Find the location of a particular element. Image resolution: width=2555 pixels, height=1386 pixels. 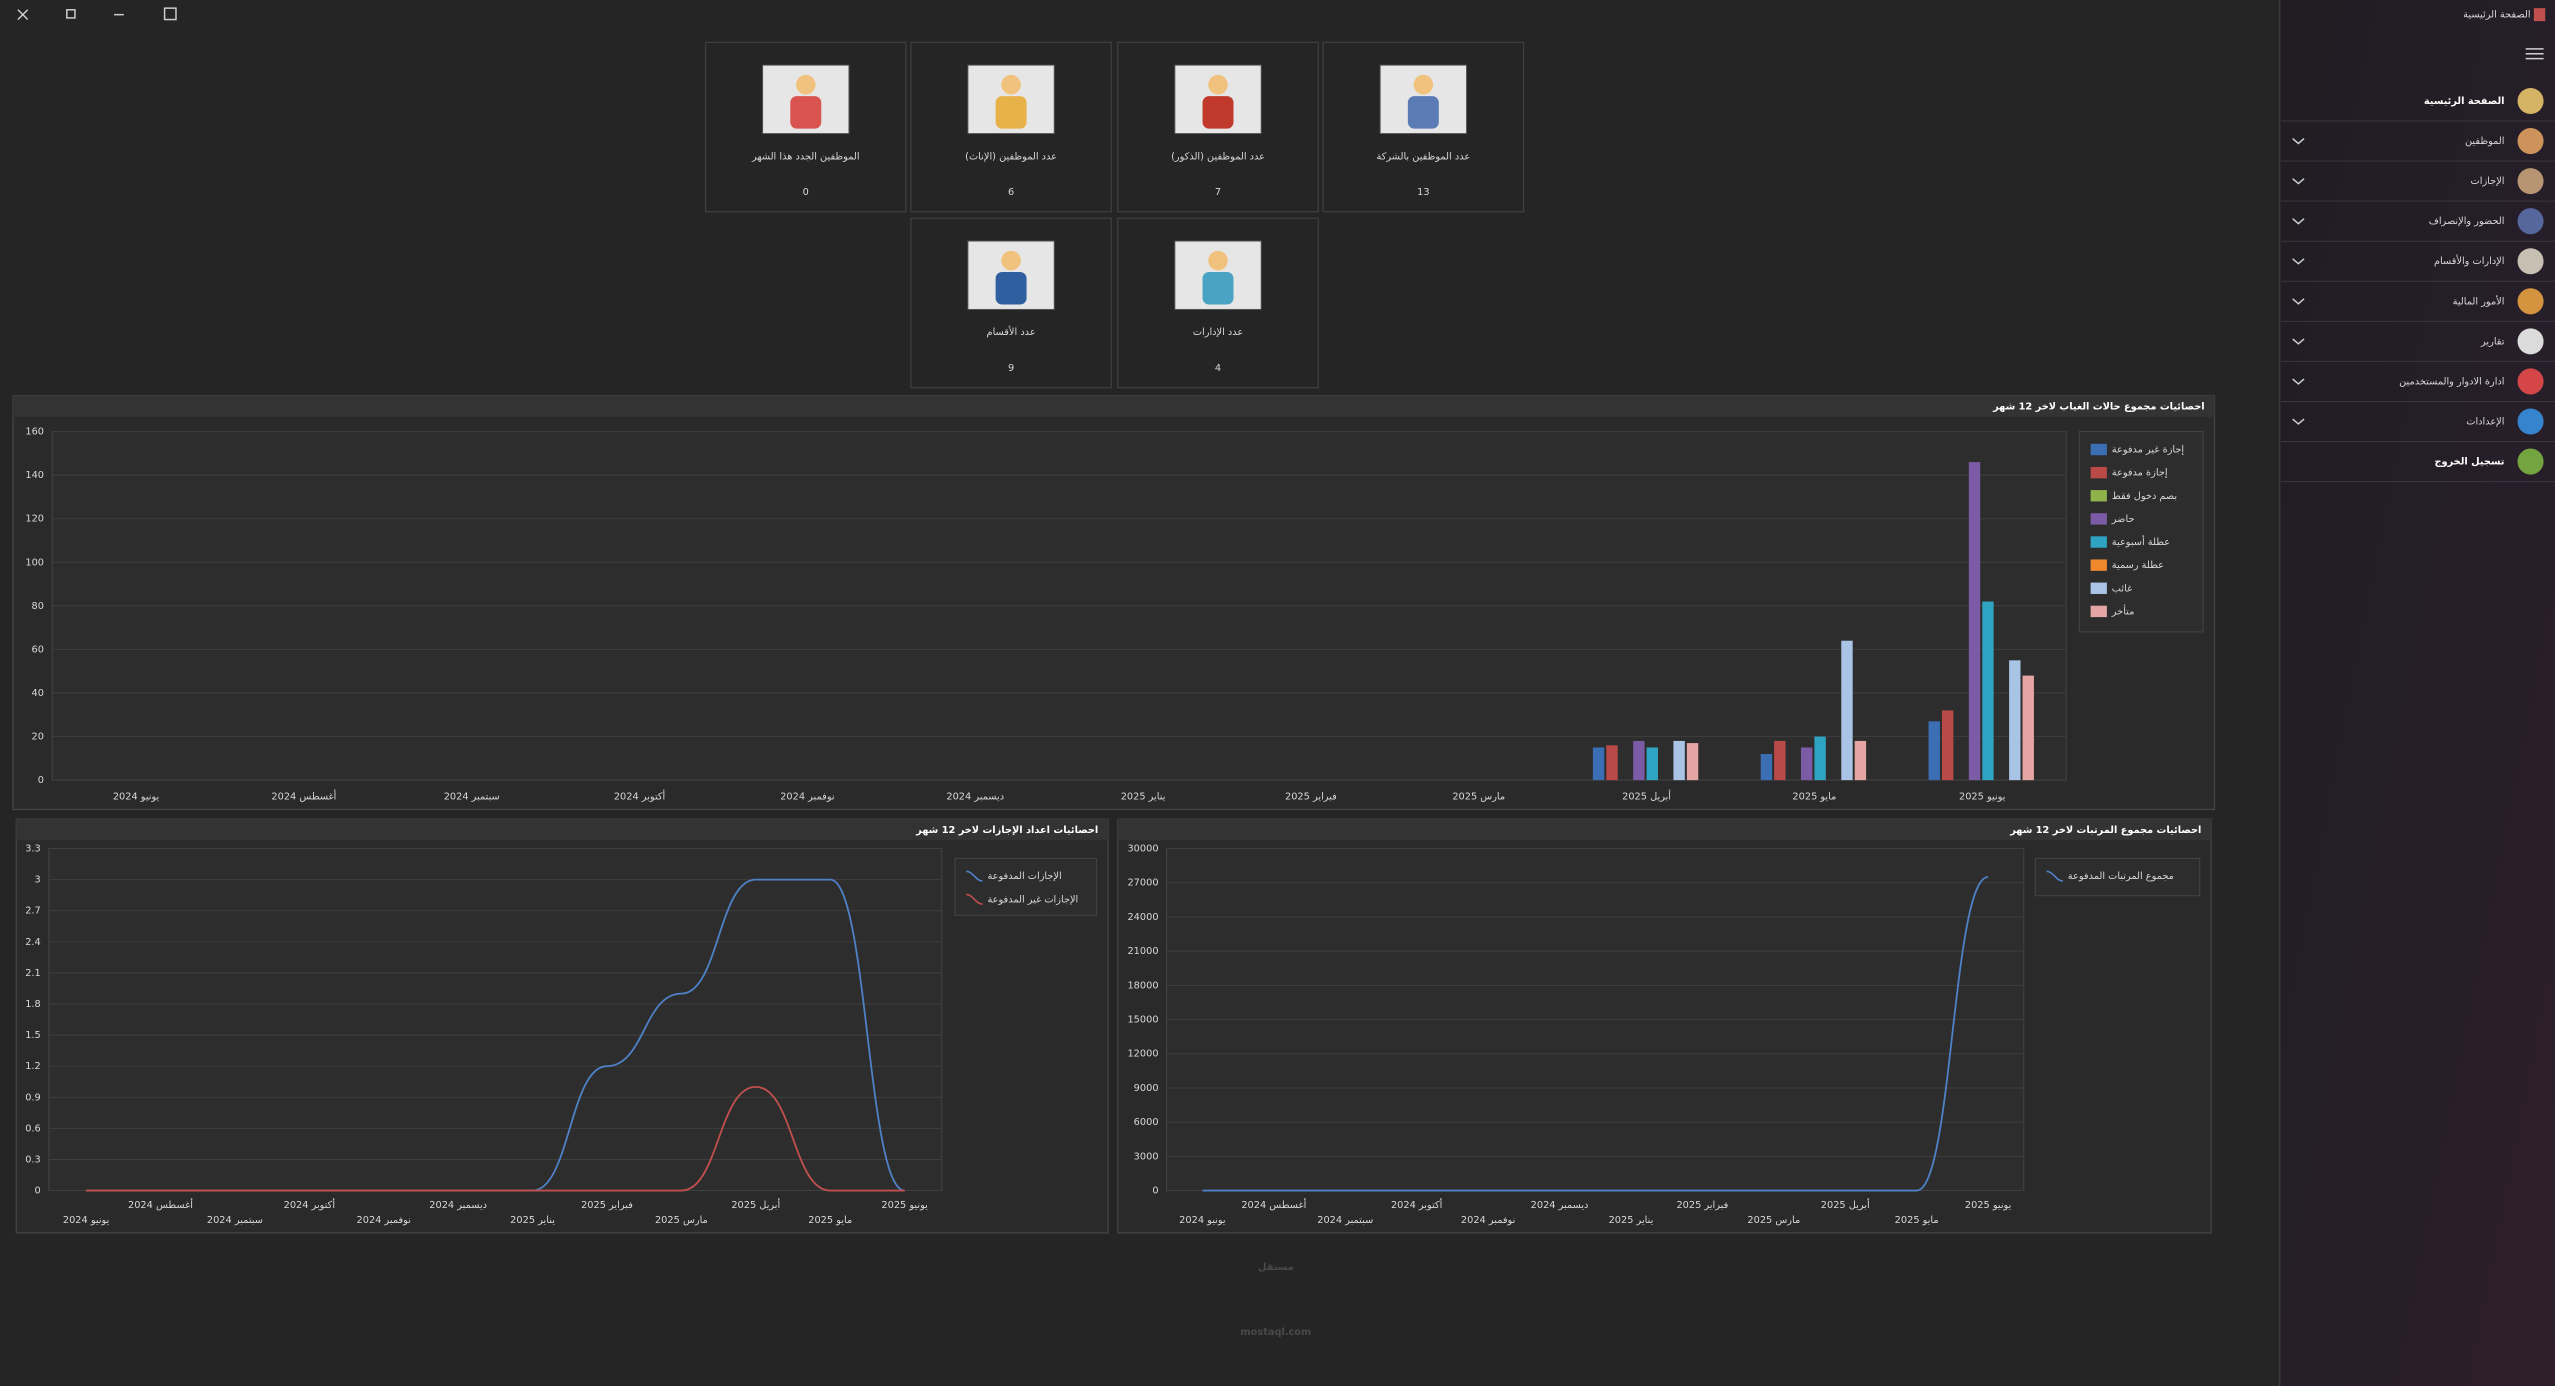

x-tick-label: ديسمبر 2024 is located at coordinates (1560, 1205).